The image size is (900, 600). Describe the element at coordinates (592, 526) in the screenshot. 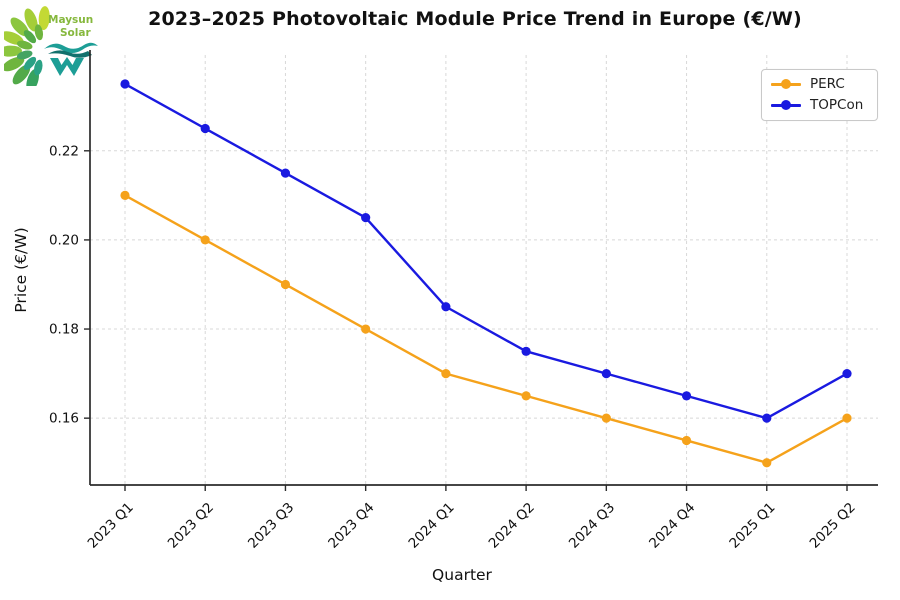

I see `x-tick-label: 2024 Q3` at that location.